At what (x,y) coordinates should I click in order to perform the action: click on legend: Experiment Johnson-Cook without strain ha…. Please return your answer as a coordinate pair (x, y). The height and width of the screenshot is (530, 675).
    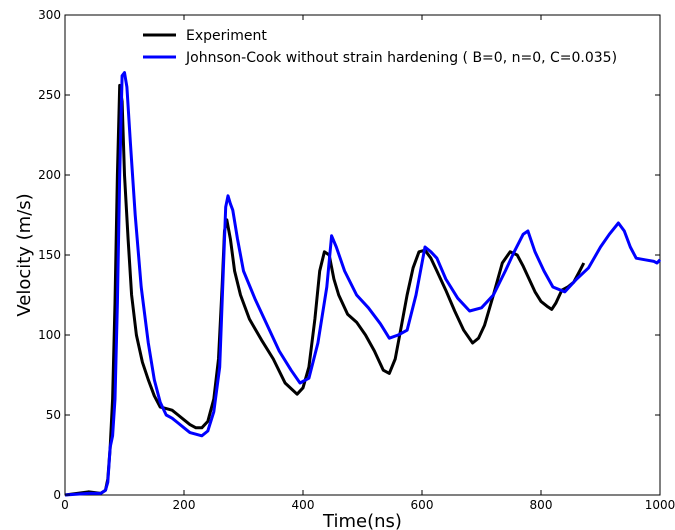
    Looking at the image, I should click on (380, 47).